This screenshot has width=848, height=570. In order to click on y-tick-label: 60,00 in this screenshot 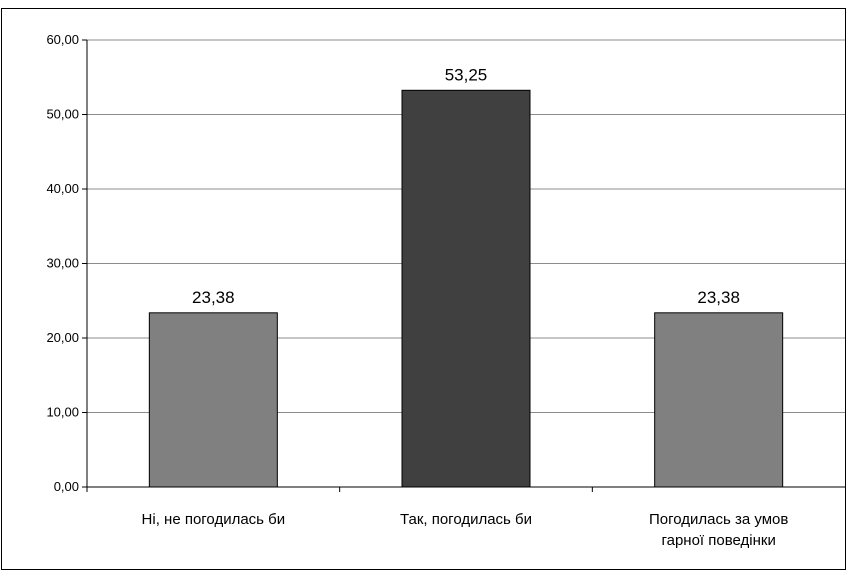, I will do `click(62, 39)`.